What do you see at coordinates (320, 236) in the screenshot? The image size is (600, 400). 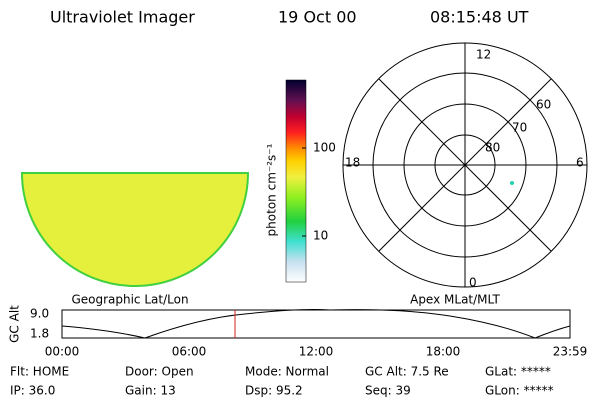 I see `colorbar-tick-label: 10` at bounding box center [320, 236].